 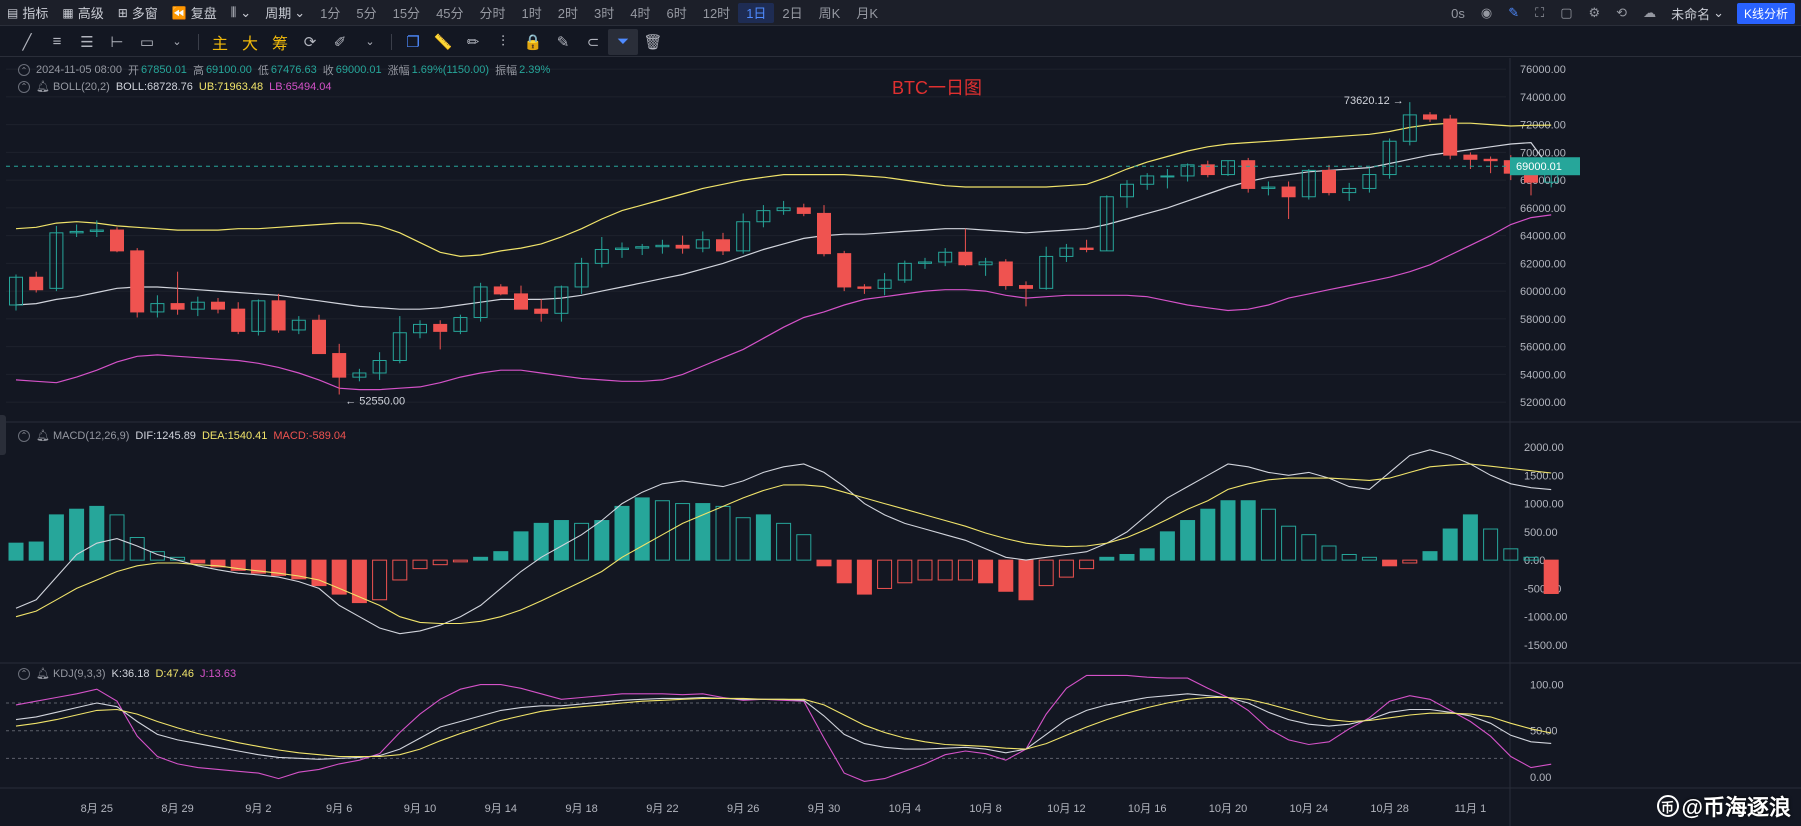 What do you see at coordinates (533, 42) in the screenshot?
I see `lock-icon: 🔒` at bounding box center [533, 42].